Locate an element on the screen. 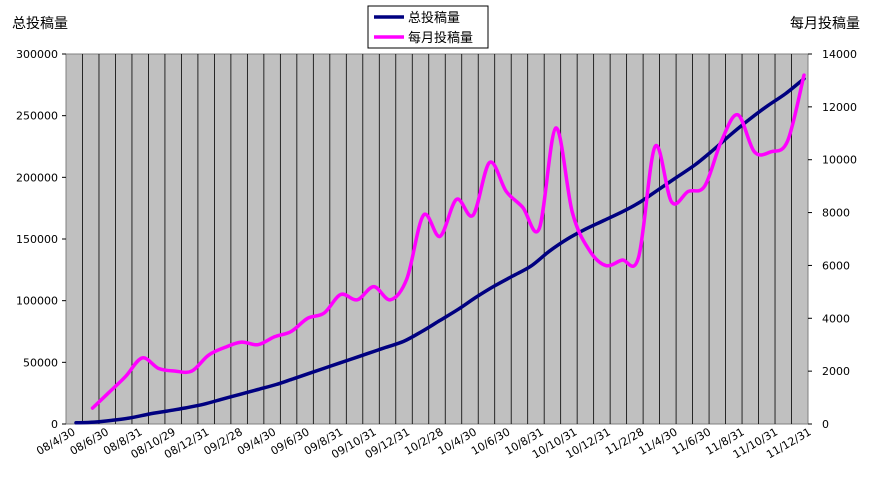  left-tick-label: 200000 is located at coordinates (37, 177).